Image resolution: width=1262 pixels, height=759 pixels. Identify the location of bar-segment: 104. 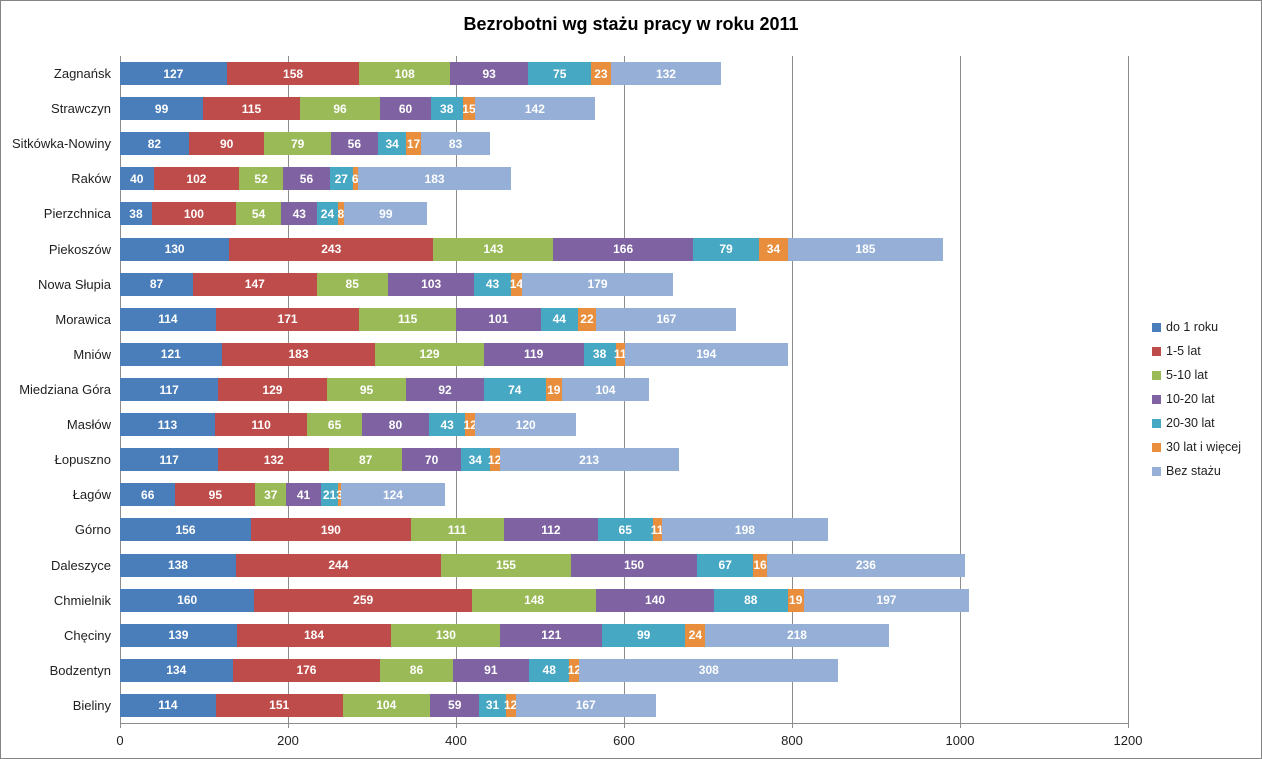
(386, 705).